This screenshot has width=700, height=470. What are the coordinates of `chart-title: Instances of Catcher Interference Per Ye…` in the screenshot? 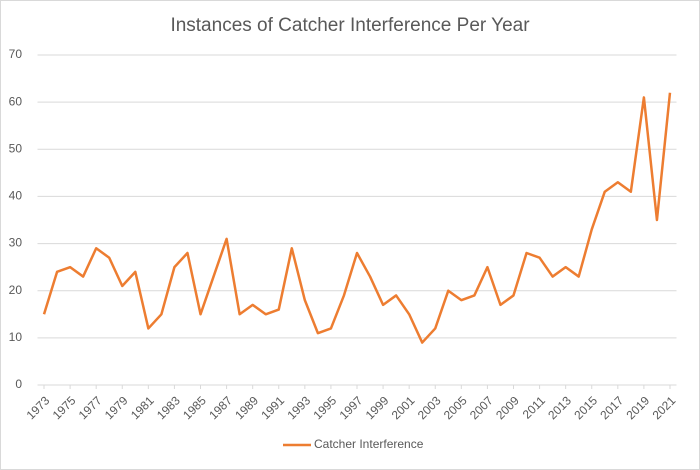 It's located at (350, 25).